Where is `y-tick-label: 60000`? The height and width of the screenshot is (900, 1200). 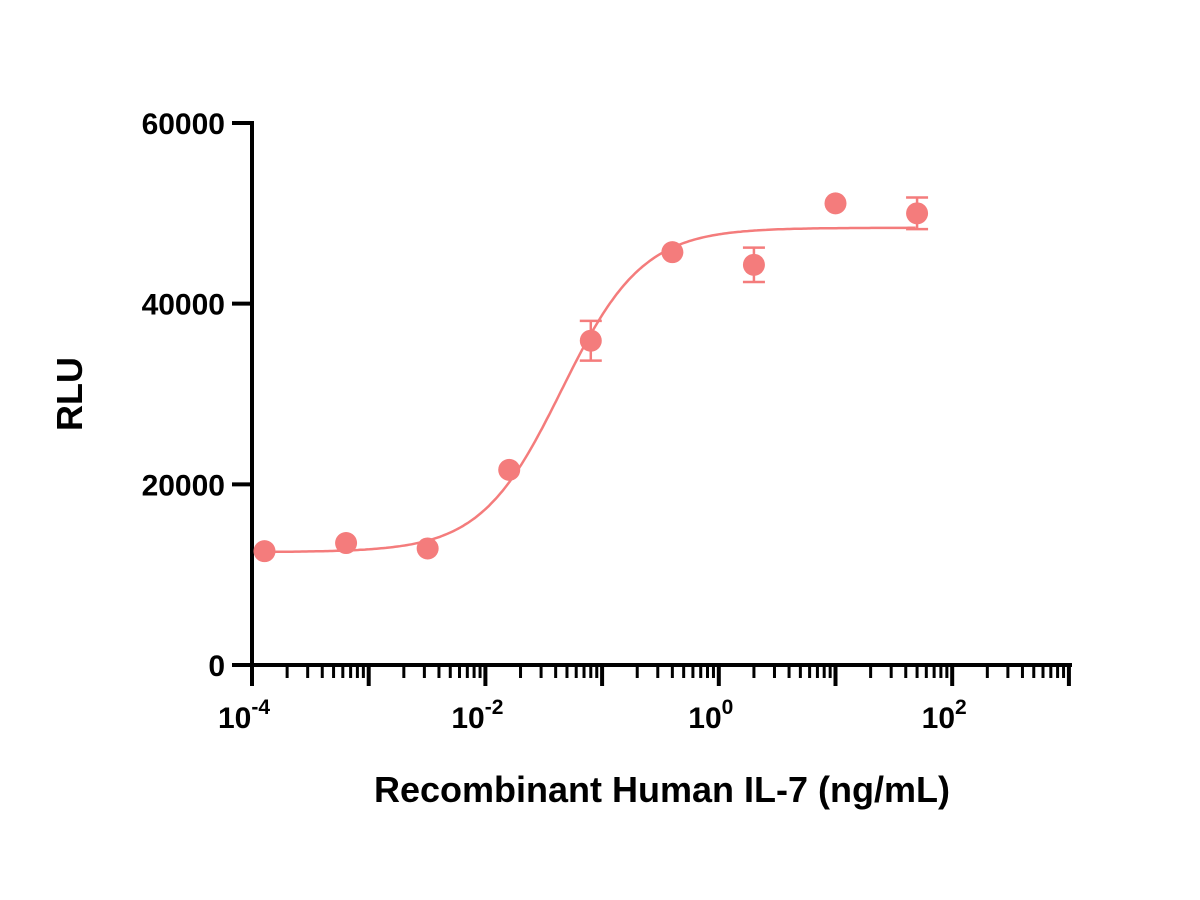
y-tick-label: 60000 is located at coordinates (183, 124).